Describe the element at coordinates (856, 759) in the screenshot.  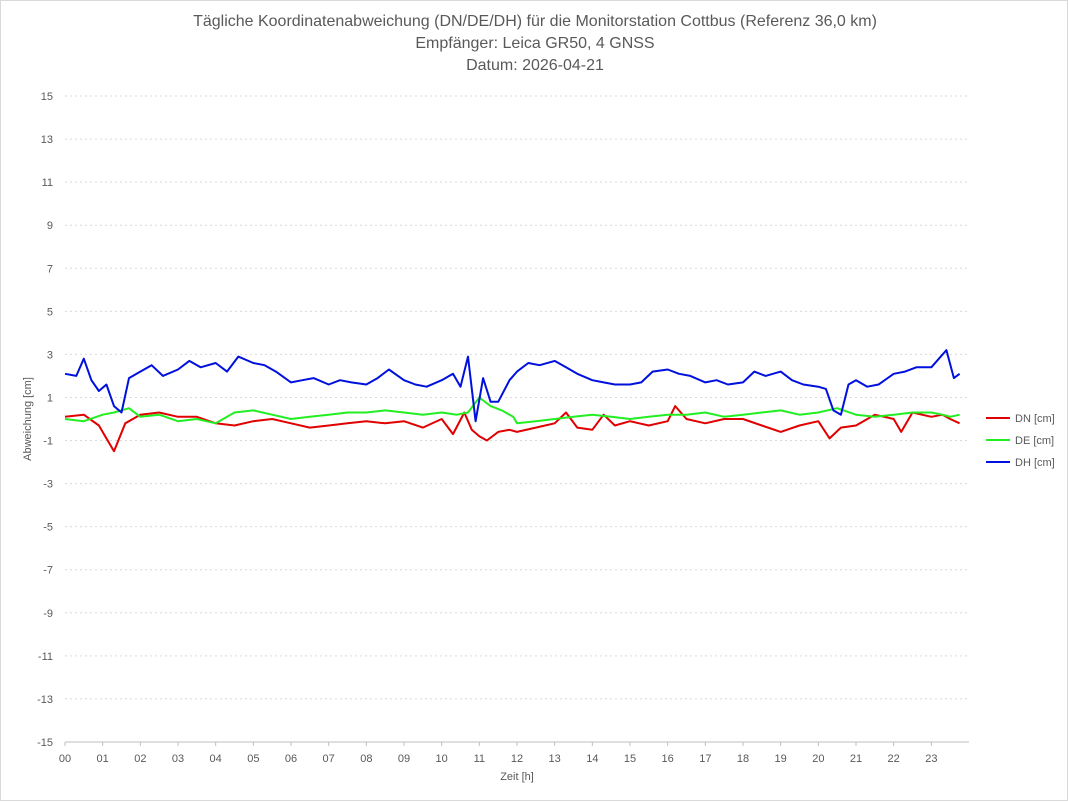
I see `x-tick-label: 21` at that location.